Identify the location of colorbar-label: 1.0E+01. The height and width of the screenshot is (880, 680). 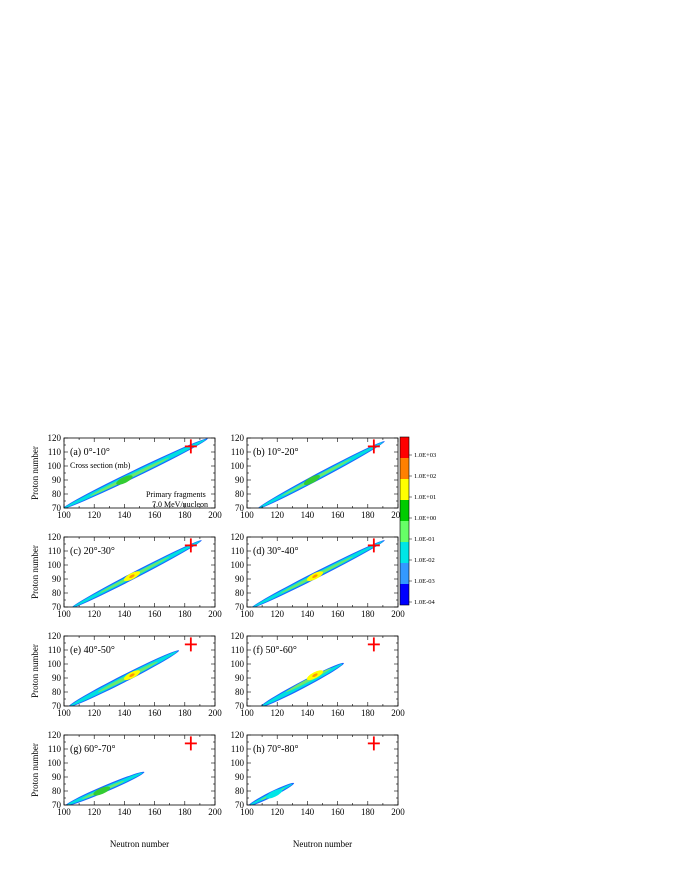
(425, 497).